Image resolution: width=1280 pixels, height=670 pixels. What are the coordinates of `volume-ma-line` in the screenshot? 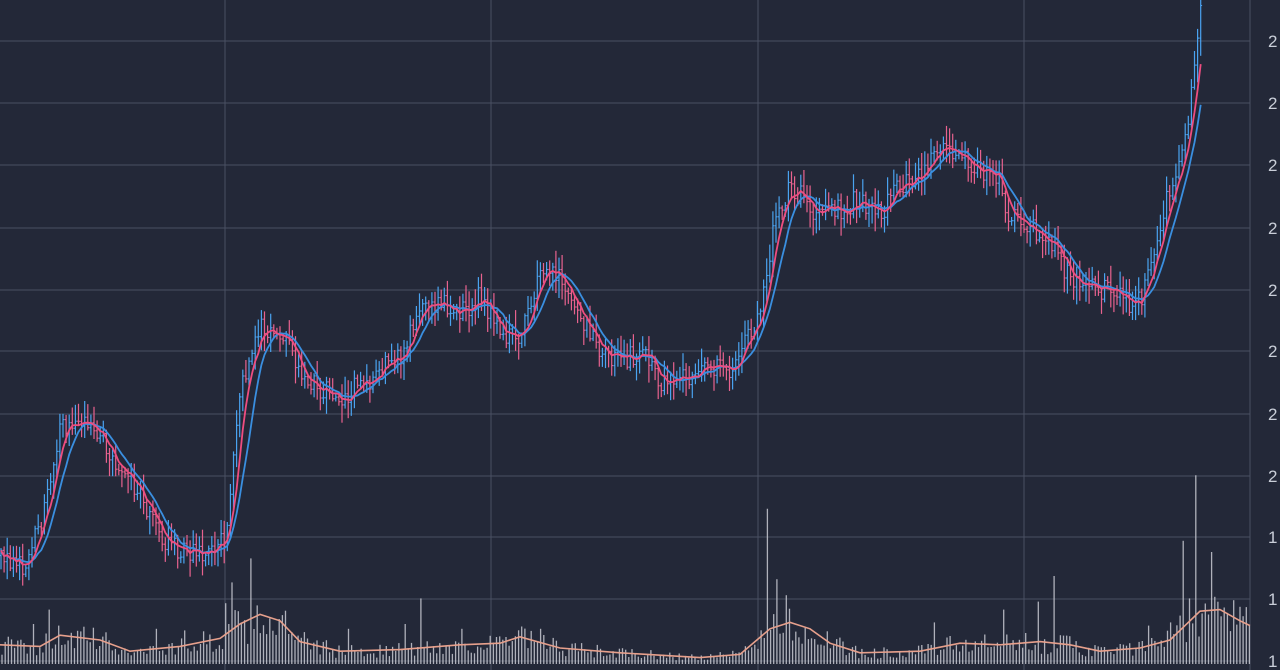 It's located at (625, 633).